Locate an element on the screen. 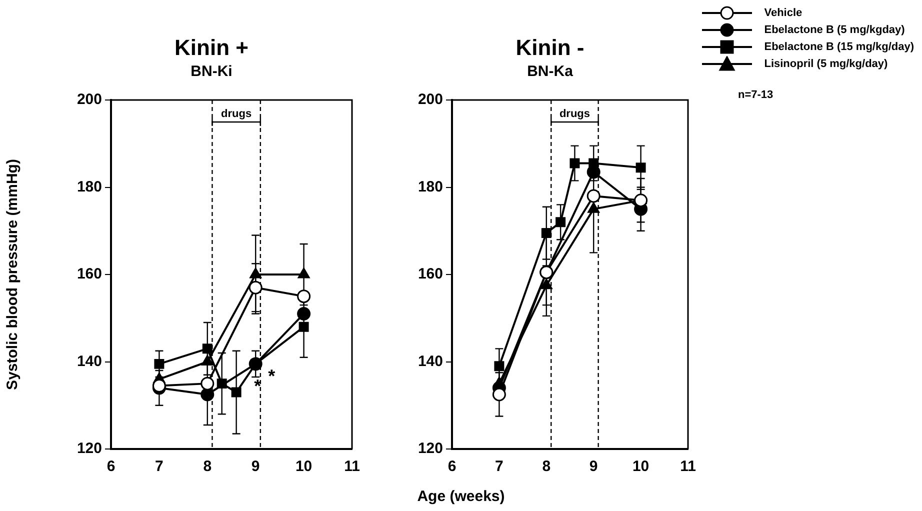  legend-label: Ebelactone B (5 mg/kgday) is located at coordinates (834, 30).